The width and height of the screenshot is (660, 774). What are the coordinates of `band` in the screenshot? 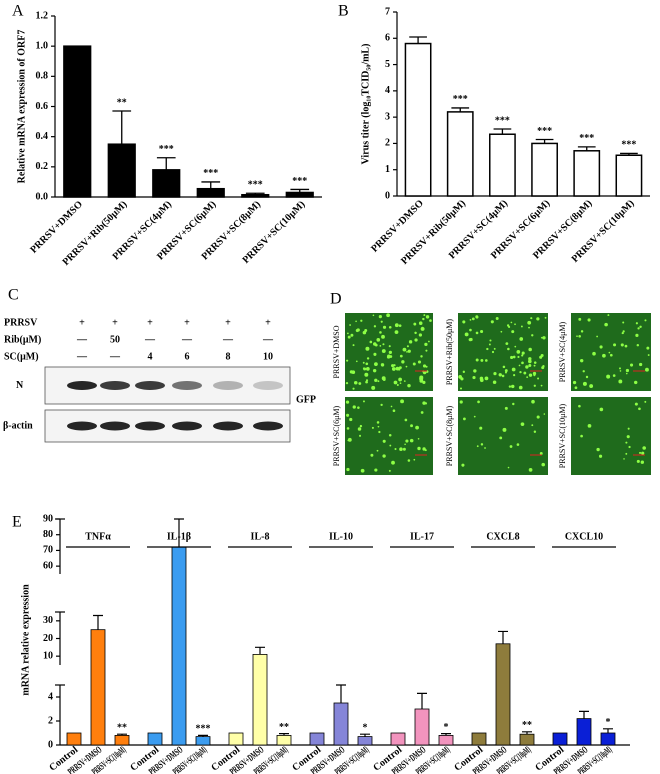 It's located at (115, 426).